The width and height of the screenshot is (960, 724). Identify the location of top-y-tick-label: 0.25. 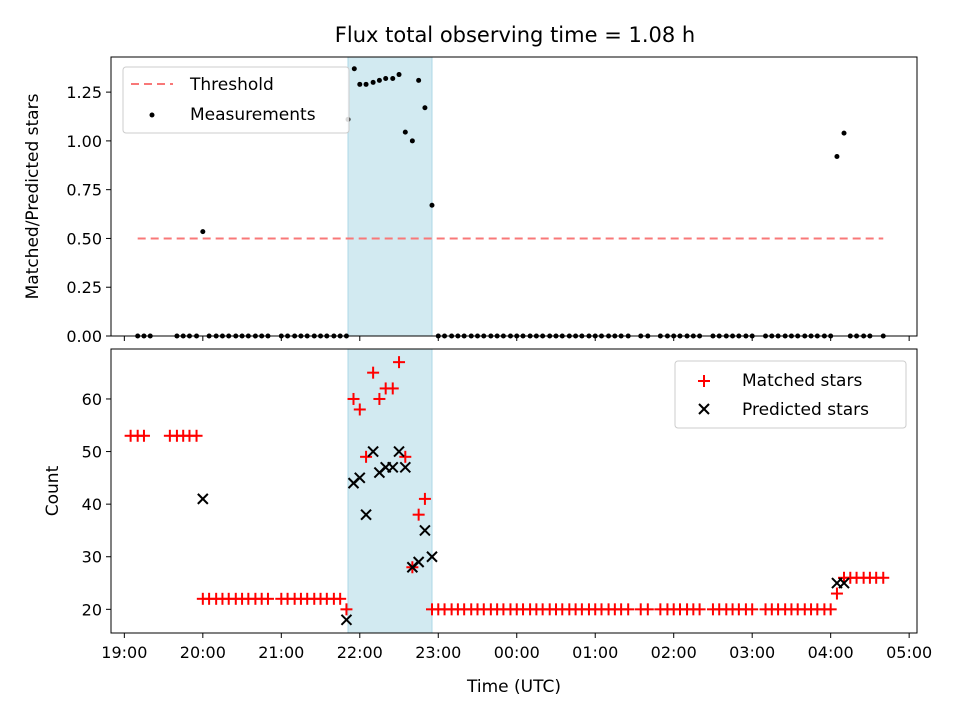
(84, 287).